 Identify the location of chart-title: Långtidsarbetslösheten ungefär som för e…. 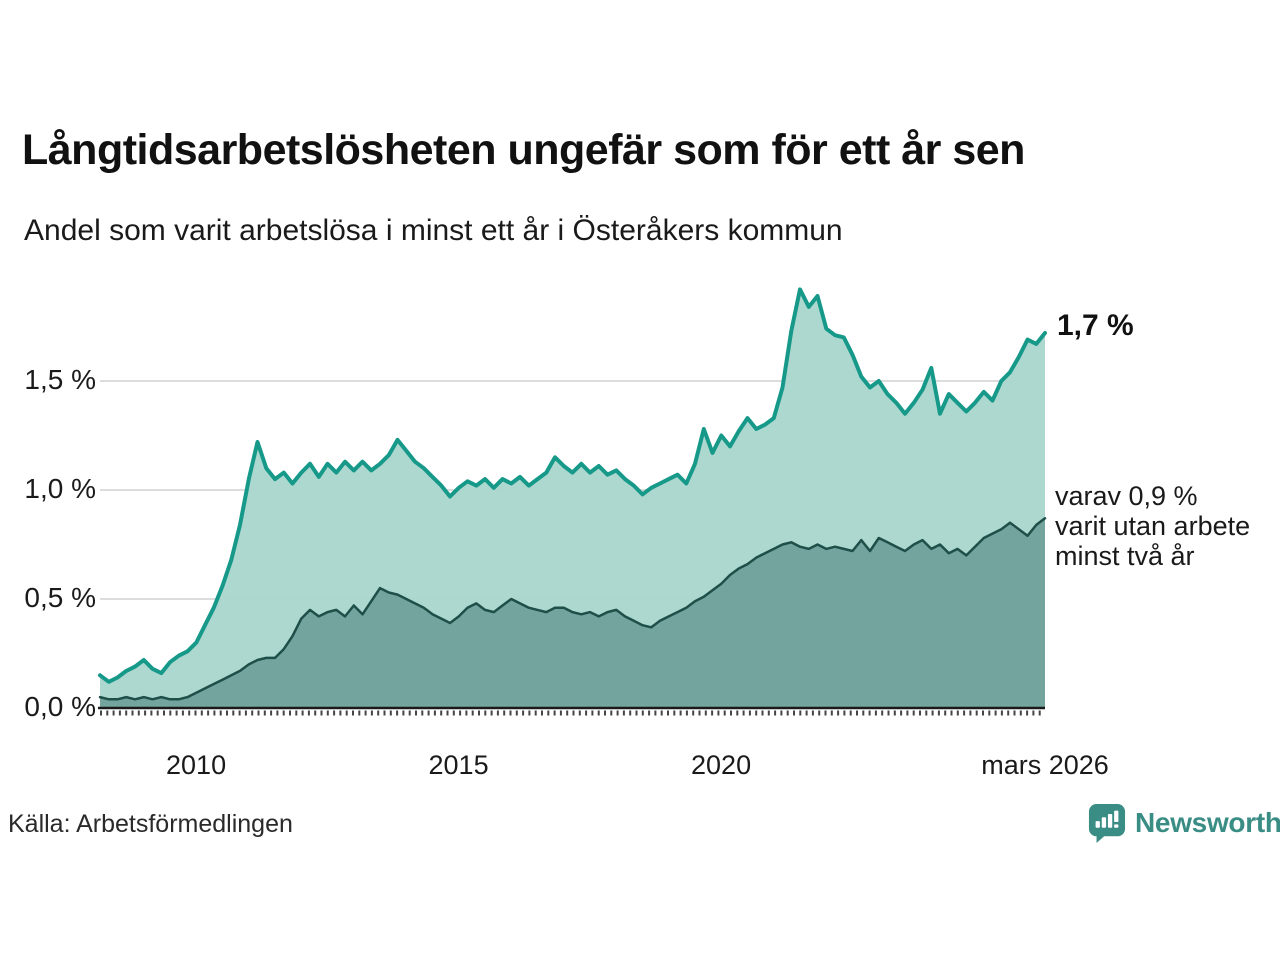
(523, 150).